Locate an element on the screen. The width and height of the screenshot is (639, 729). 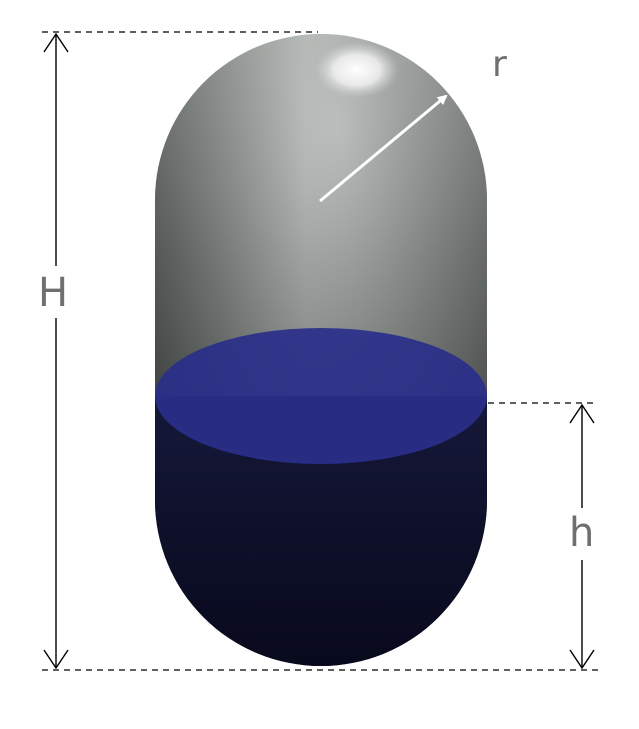
liquid-height-dimension is located at coordinates (582, 536).